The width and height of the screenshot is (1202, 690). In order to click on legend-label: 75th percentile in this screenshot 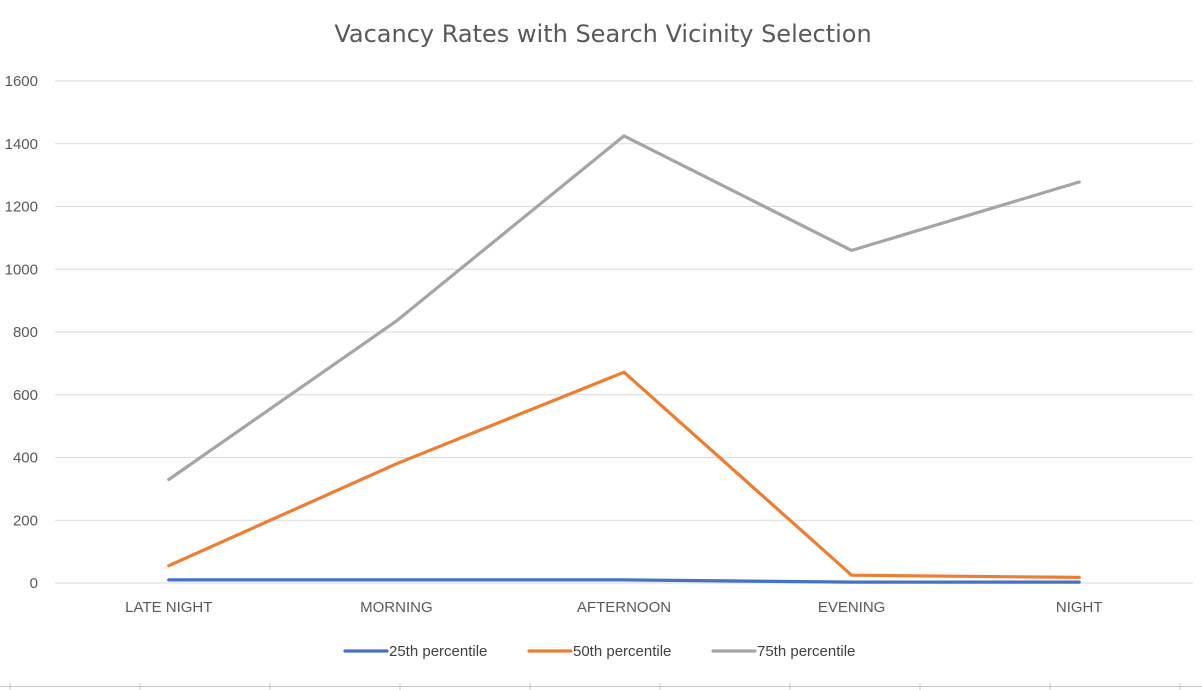, I will do `click(806, 651)`.